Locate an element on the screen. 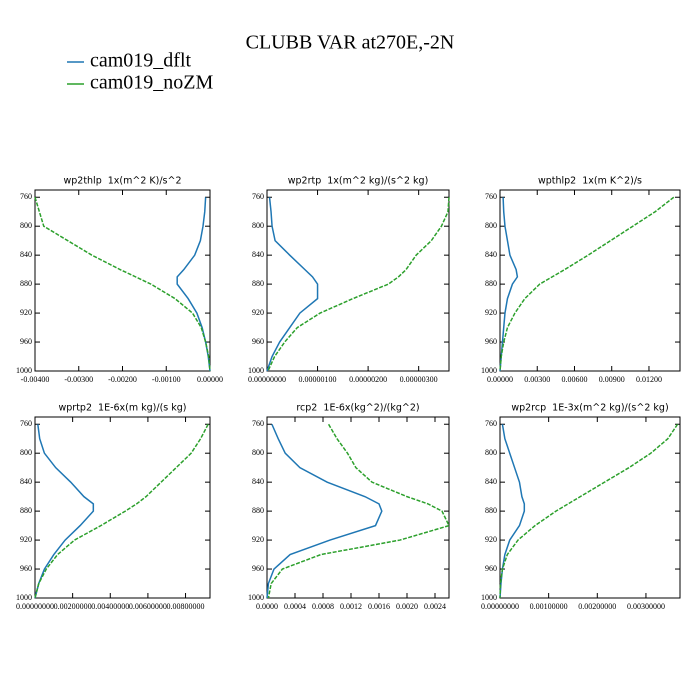 This screenshot has height=700, width=700. x-tick-label: 0.0012 is located at coordinates (351, 606).